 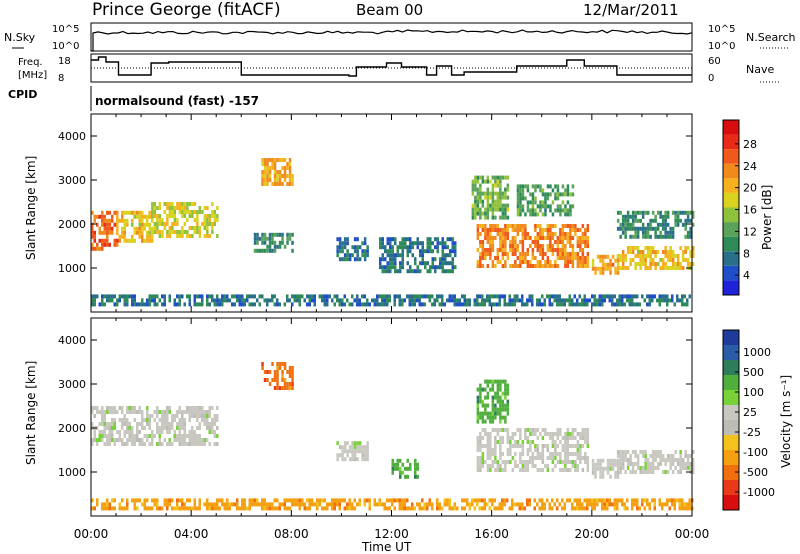 I want to click on velocity-colorbar-tick-label: 25, so click(x=750, y=412).